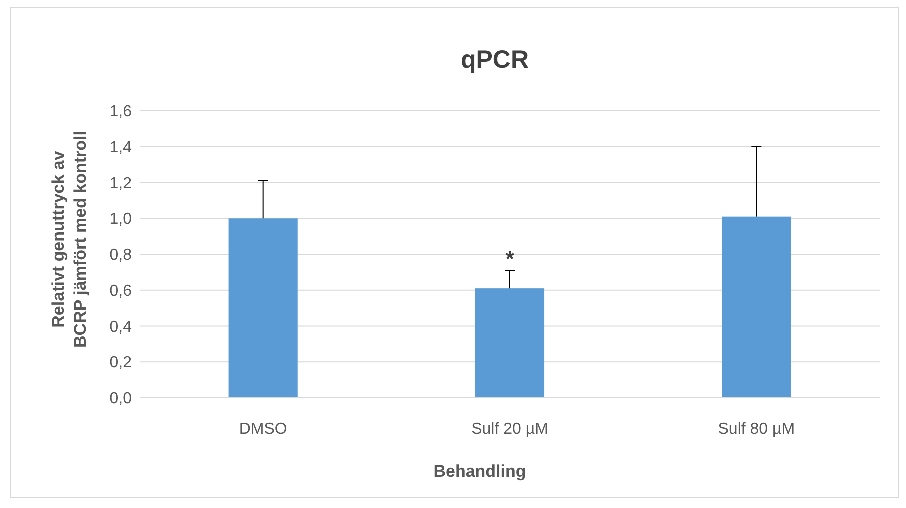 This screenshot has height=508, width=906. Describe the element at coordinates (121, 255) in the screenshot. I see `y-tick-label: 0,8` at that location.